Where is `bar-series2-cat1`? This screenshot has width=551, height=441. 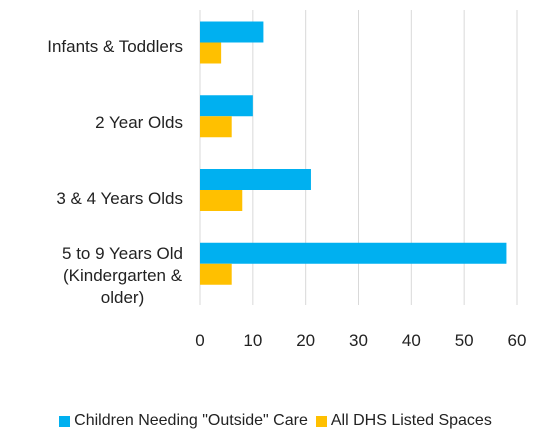
bar-series2-cat1 is located at coordinates (211, 53).